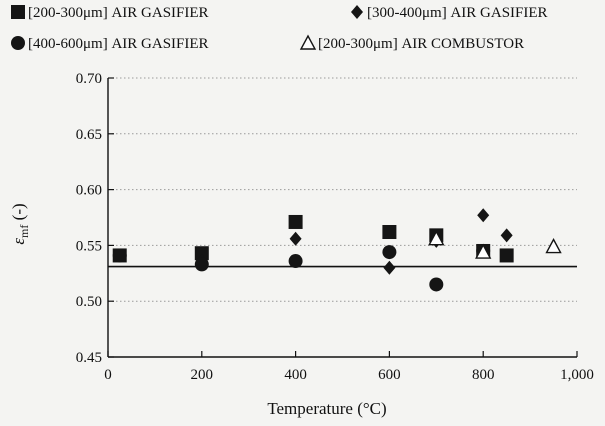 Image resolution: width=605 pixels, height=426 pixels. Describe the element at coordinates (483, 375) in the screenshot. I see `x-tick-label: 800` at that location.